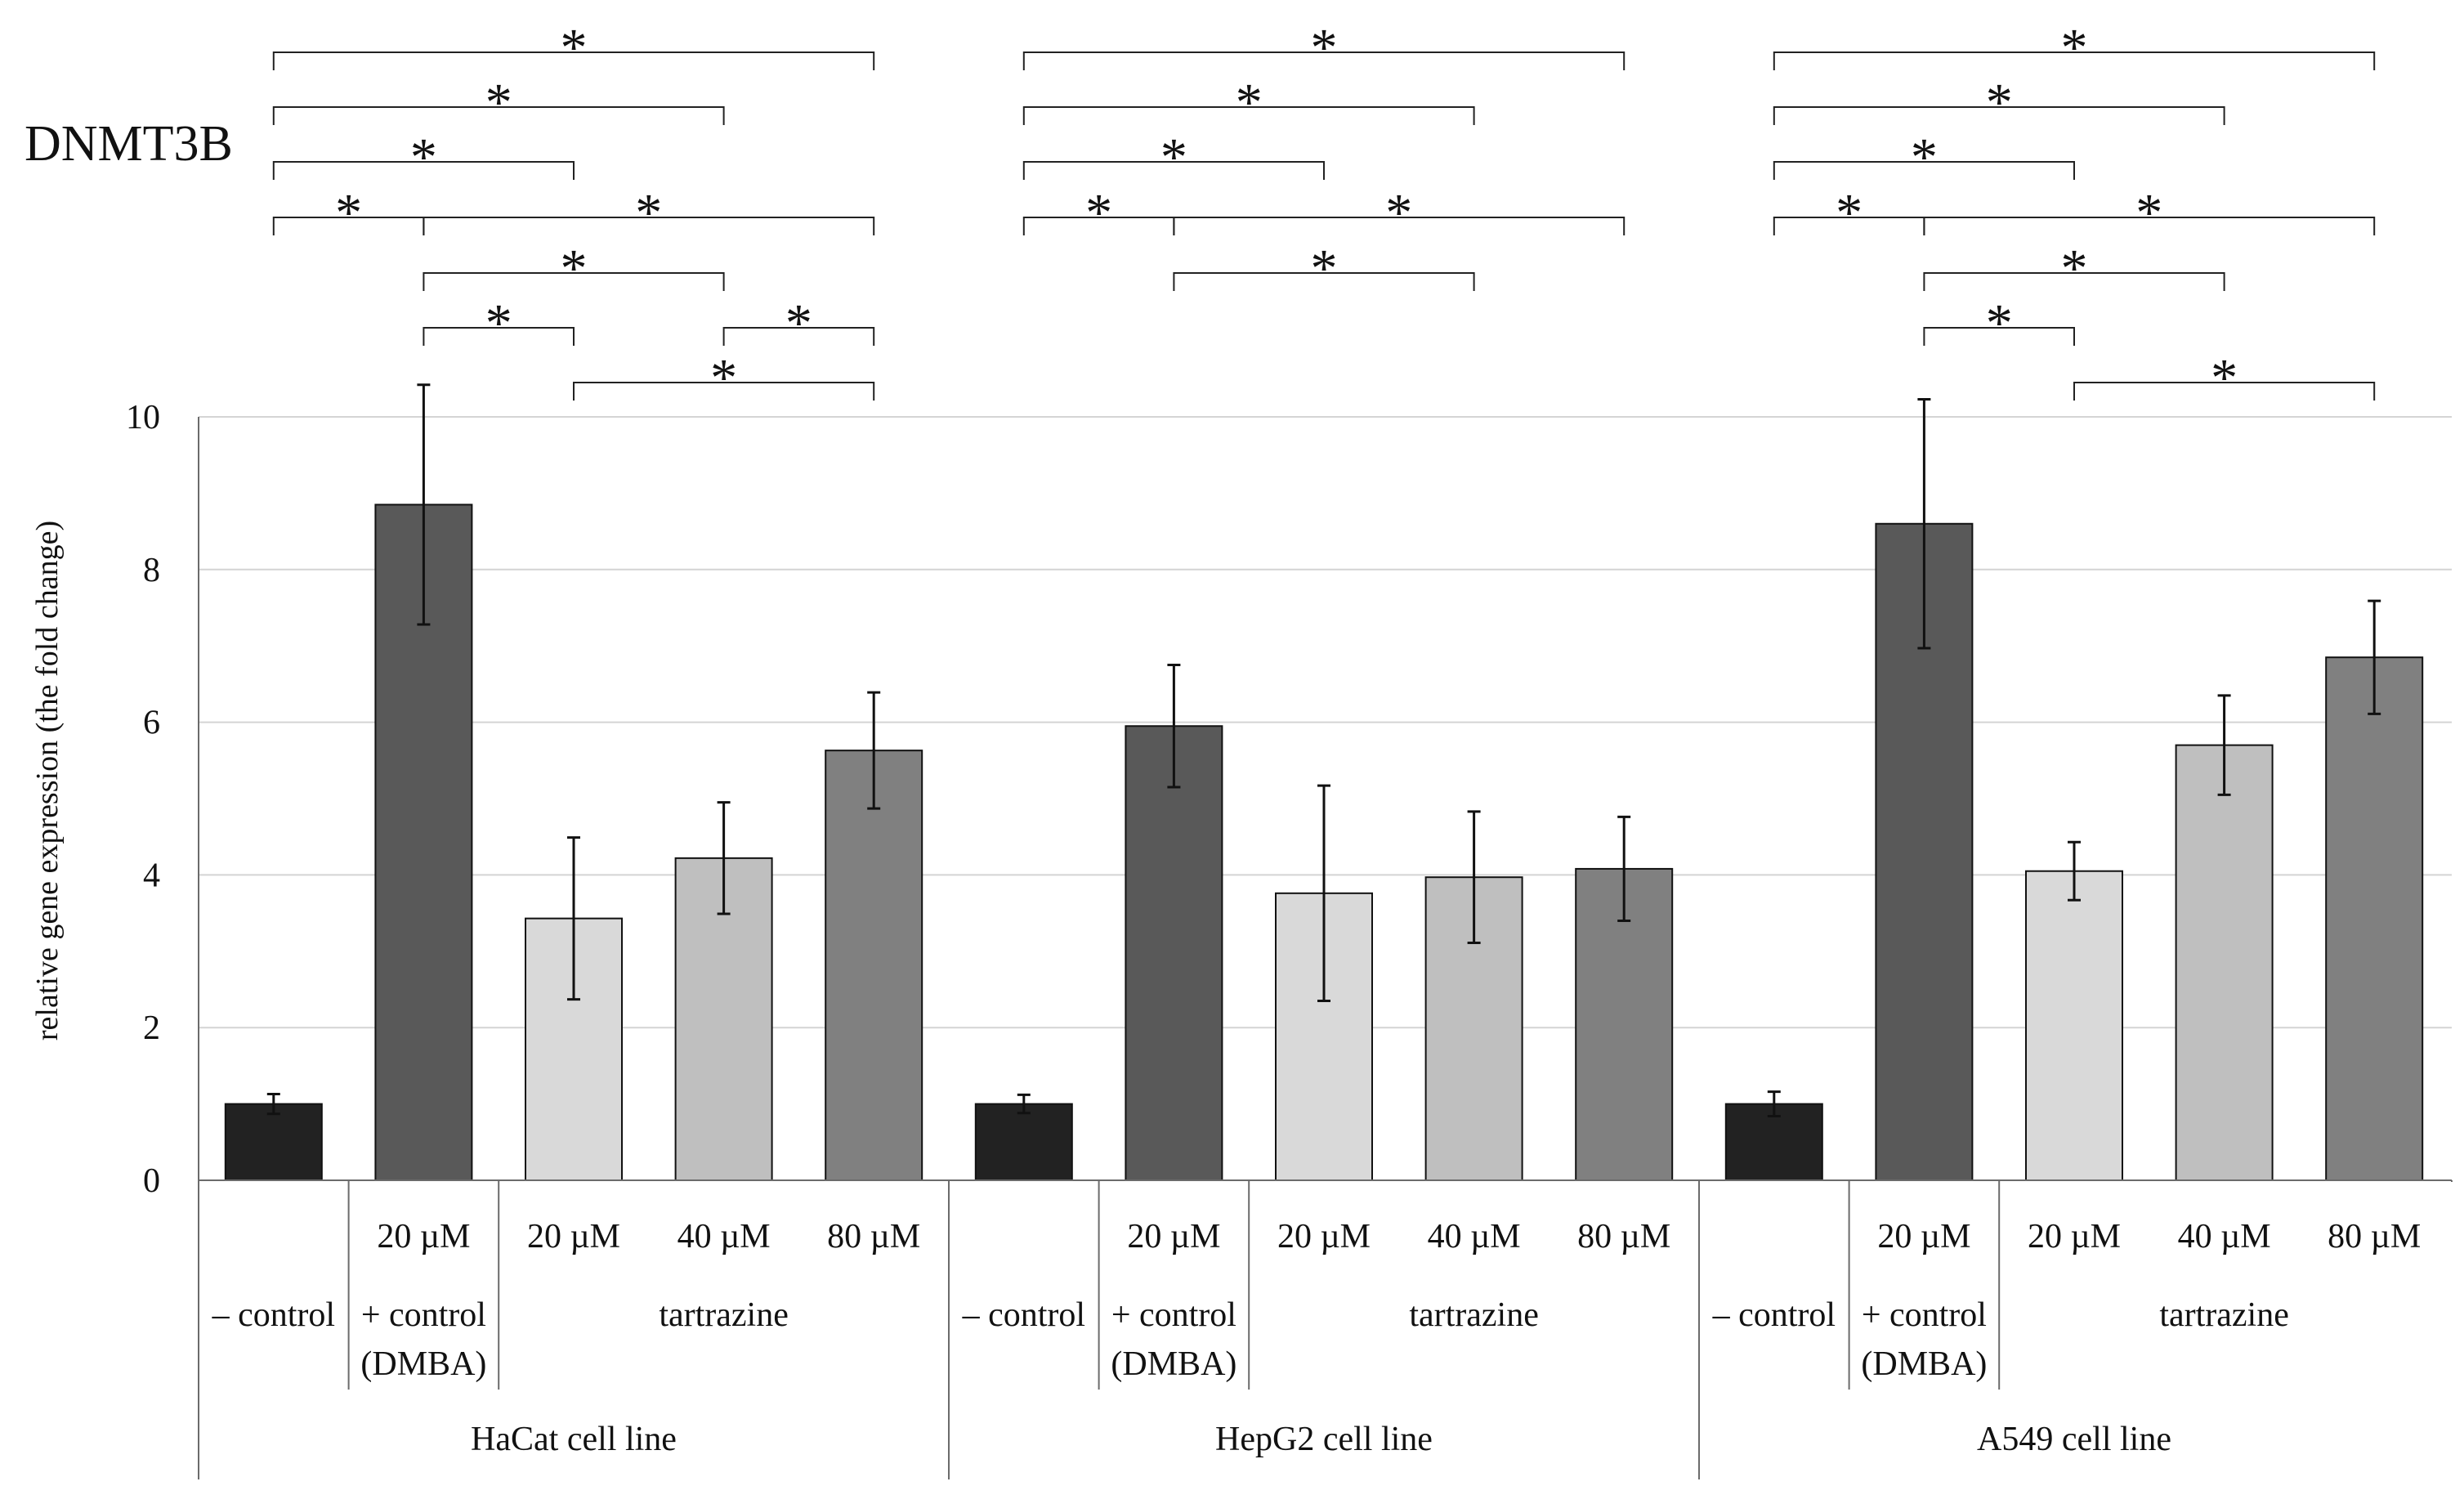 The image size is (2464, 1486). Describe the element at coordinates (143, 417) in the screenshot. I see `y-tick-label: 10` at that location.